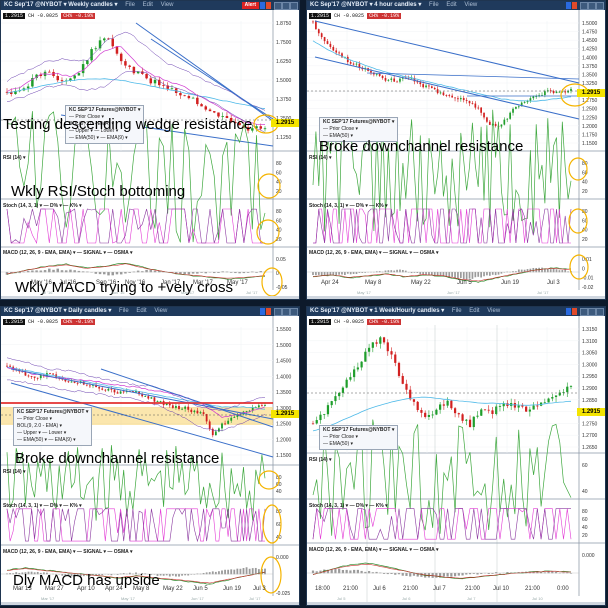 This screenshot has width=608, height=608. I want to click on ema50-line, so click(442, 71).